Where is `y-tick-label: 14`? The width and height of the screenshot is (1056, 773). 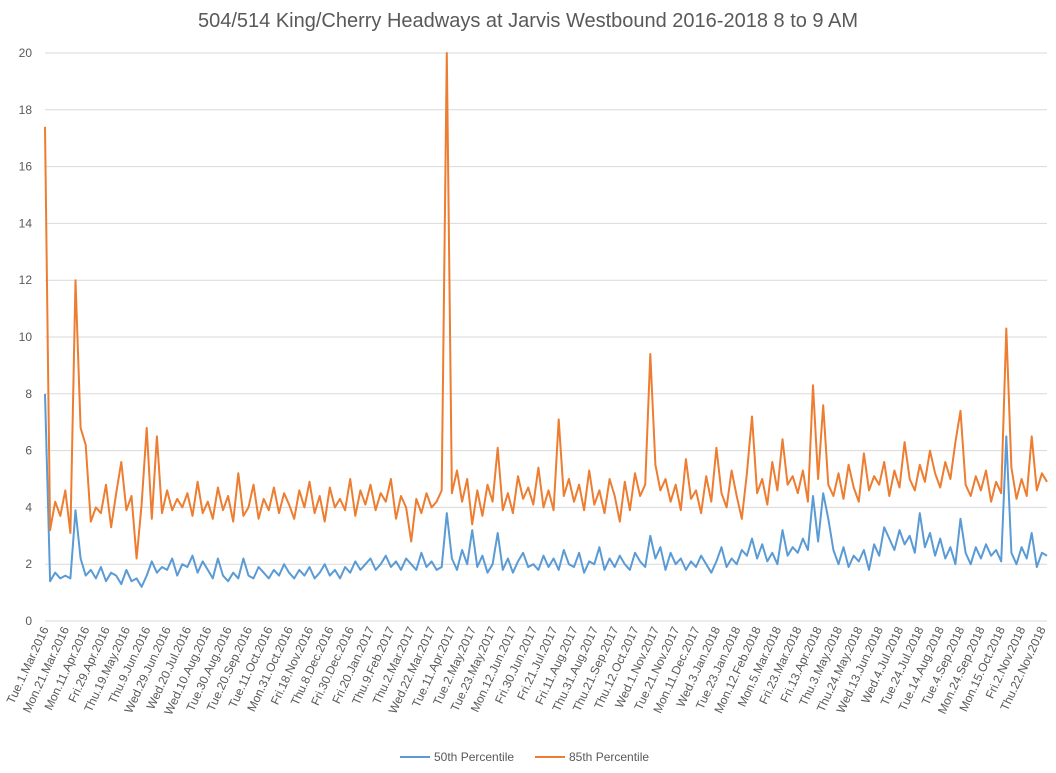
y-tick-label: 14 is located at coordinates (26, 223).